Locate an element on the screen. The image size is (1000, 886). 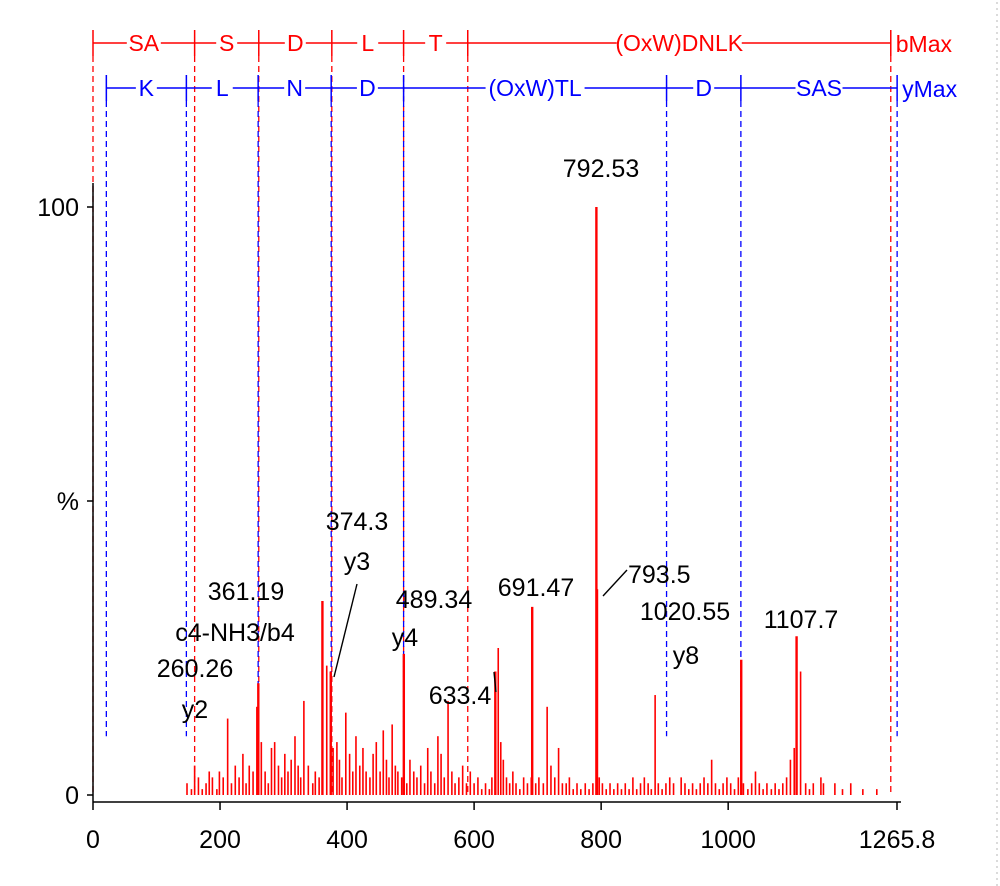
x-tick-label: 1000 is located at coordinates (728, 840).